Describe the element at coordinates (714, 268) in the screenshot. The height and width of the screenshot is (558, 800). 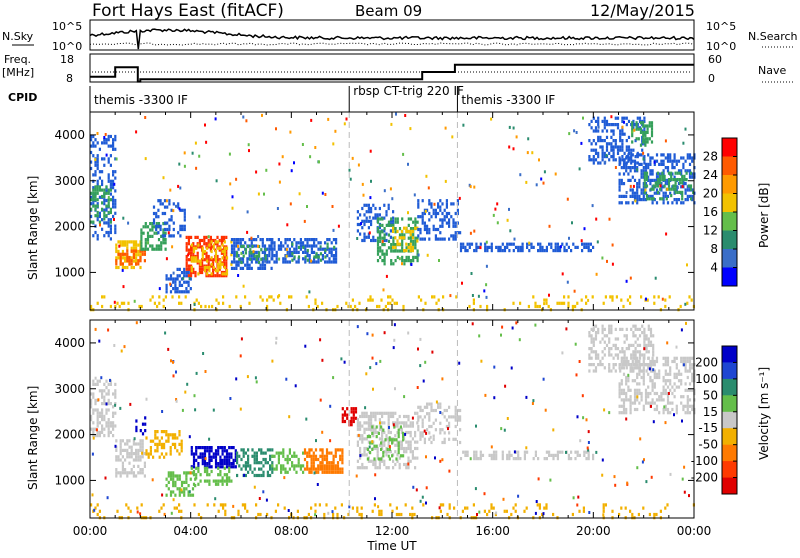
I see `colorbar-tick-label: 4` at that location.